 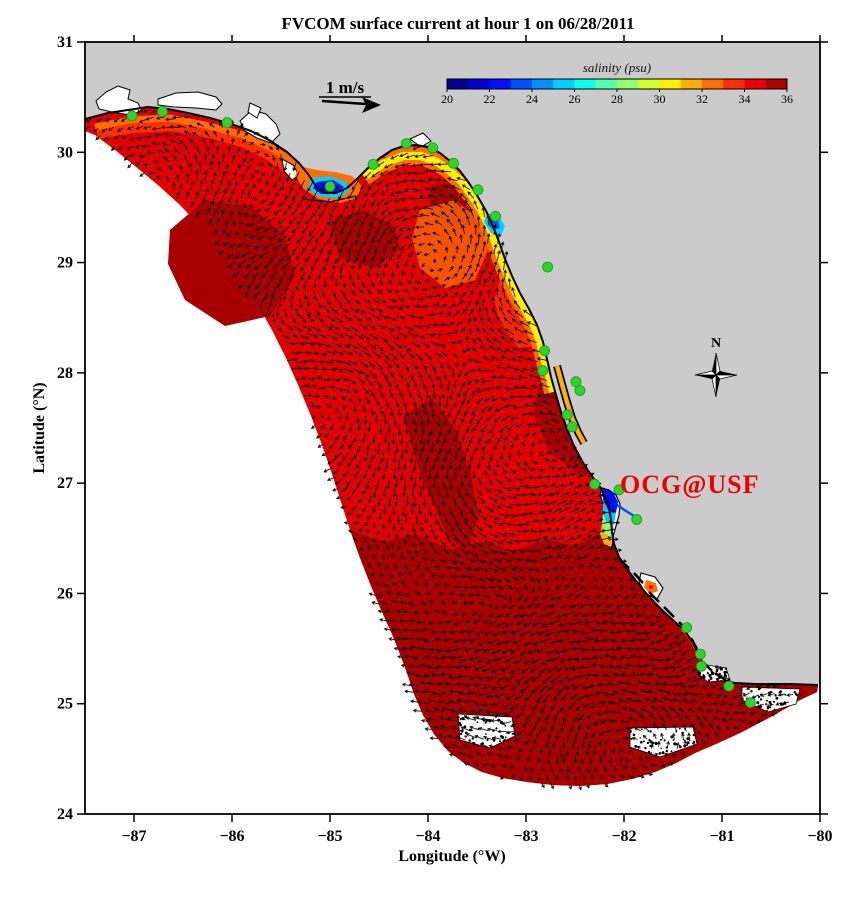 What do you see at coordinates (525, 836) in the screenshot?
I see `x-tick-label: −83` at bounding box center [525, 836].